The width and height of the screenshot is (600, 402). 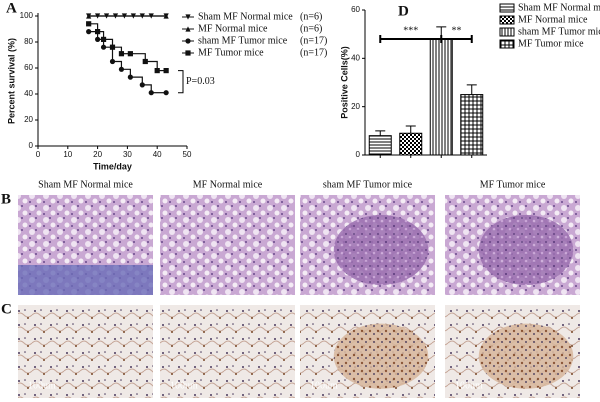 I want to click on y-tick-label: 80, so click(x=28, y=41).